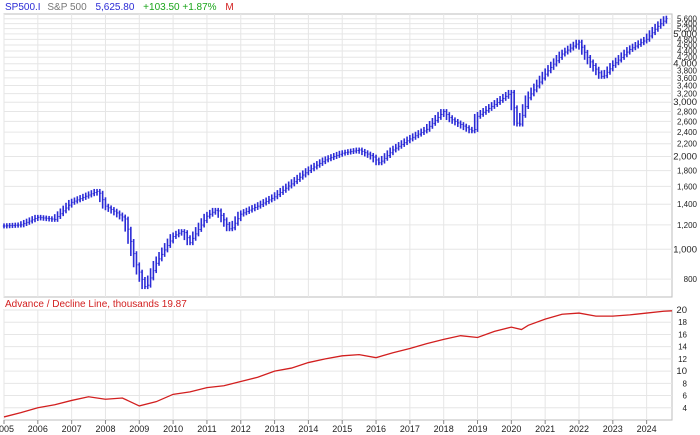  I want to click on ad-ytick-label: 4, so click(685, 408).